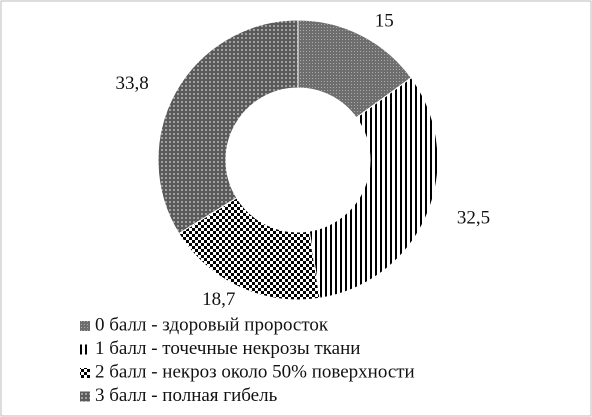 This screenshot has height=417, width=592. Describe the element at coordinates (131, 83) in the screenshot. I see `data-label: 33,8` at that location.